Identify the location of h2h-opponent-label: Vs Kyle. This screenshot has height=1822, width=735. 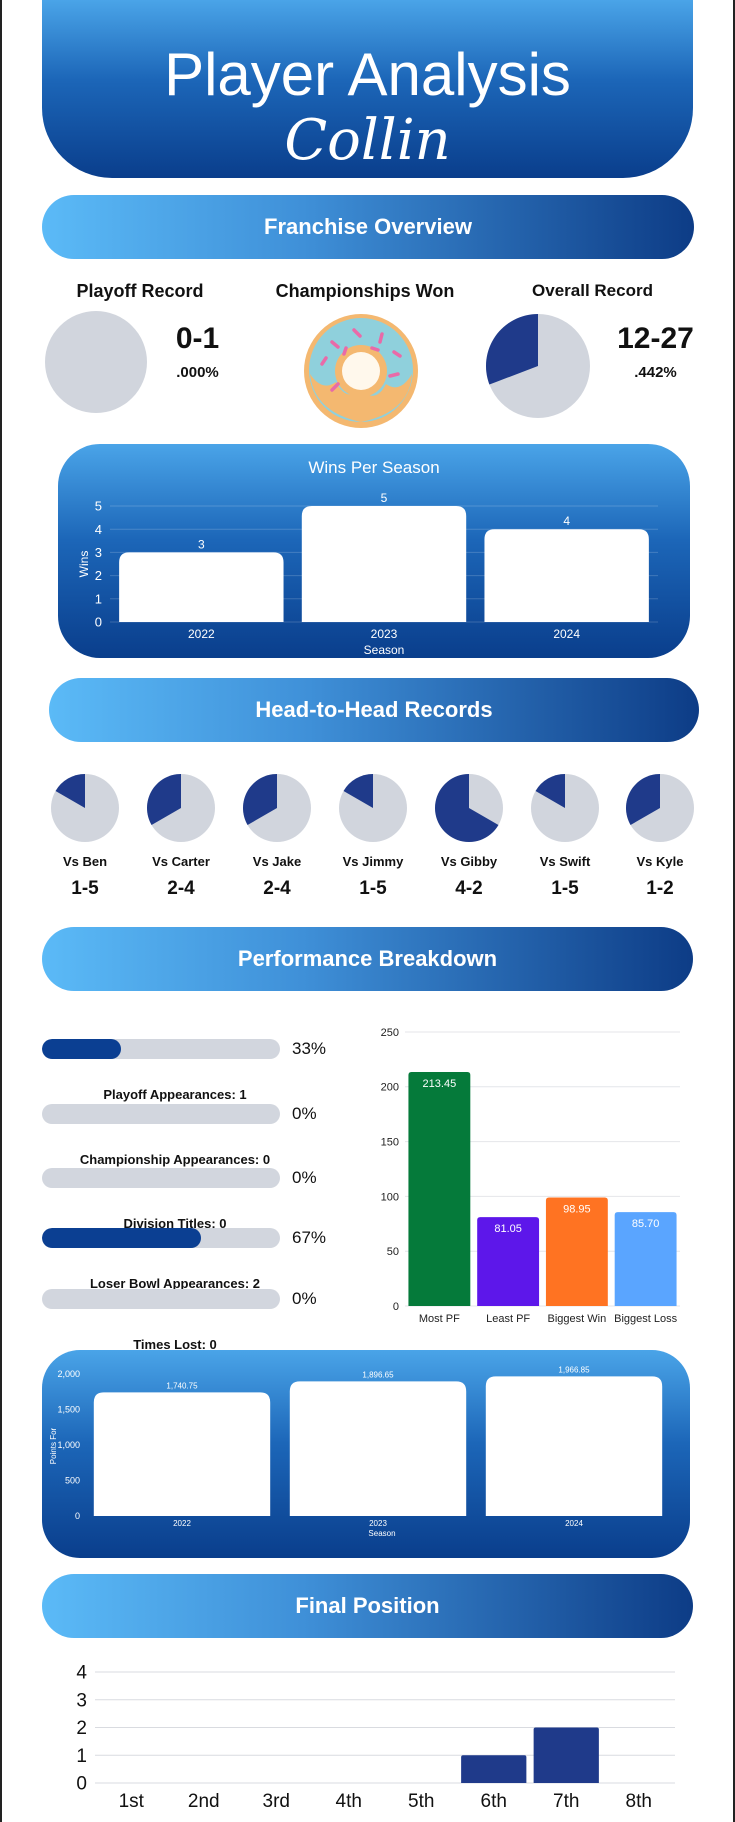
(660, 861).